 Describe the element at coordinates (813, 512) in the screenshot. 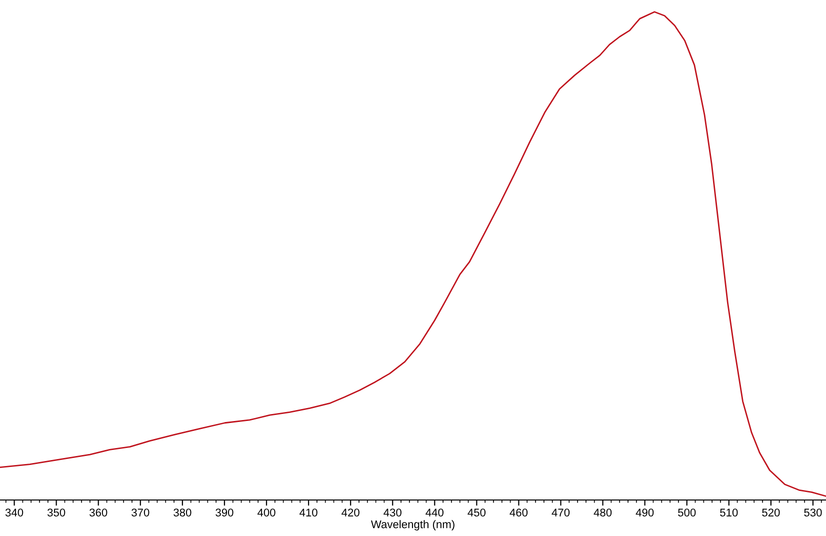

I see `x-tick-label: 530` at that location.